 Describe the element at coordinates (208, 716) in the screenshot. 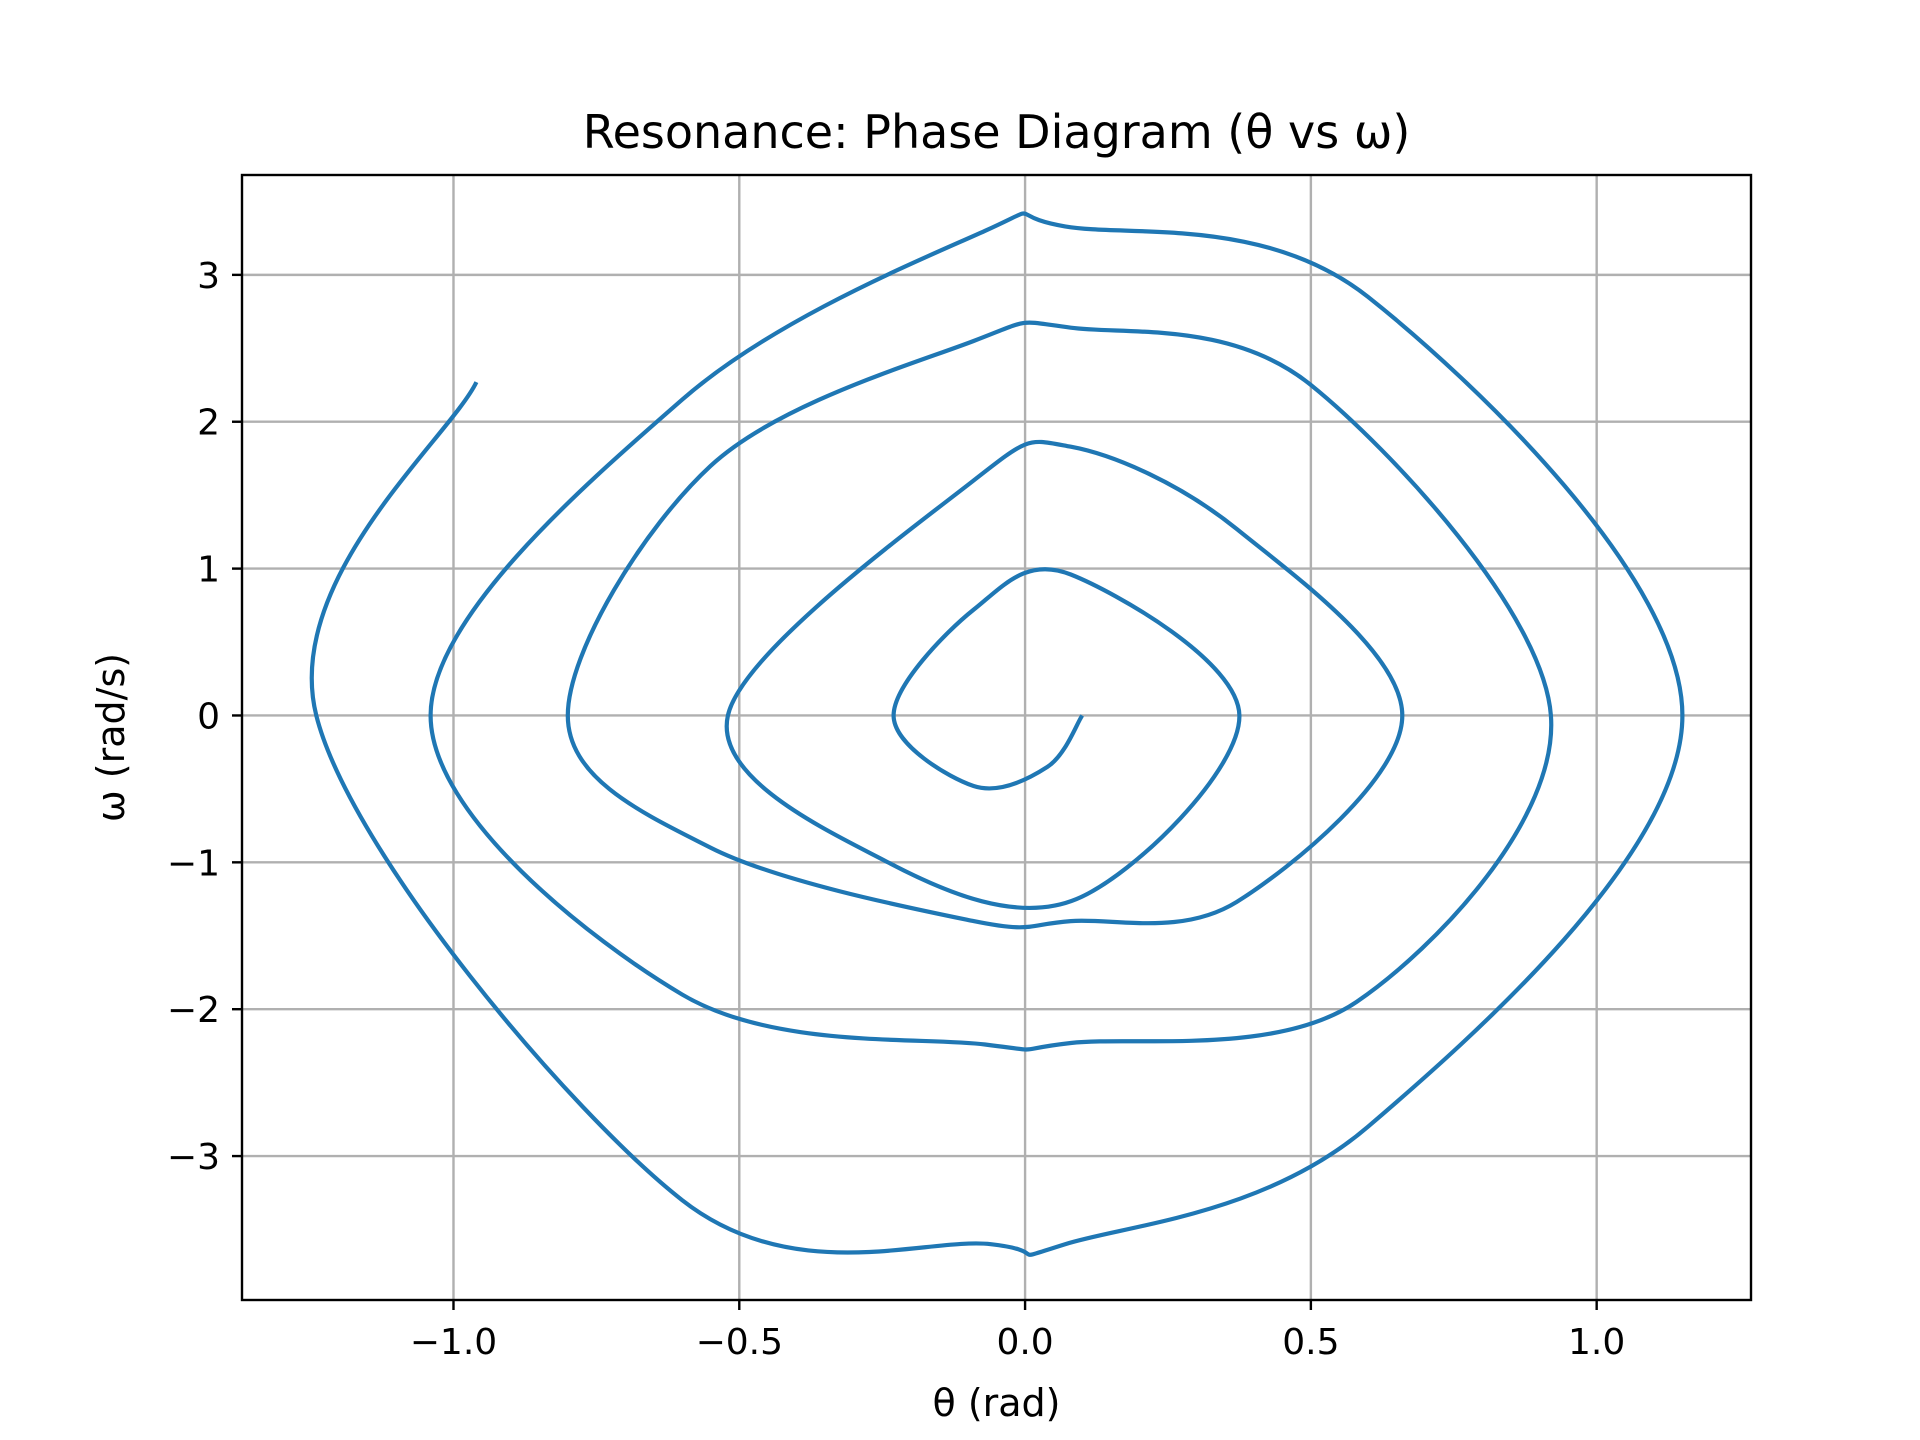

I see `y-tick-label: 0` at that location.